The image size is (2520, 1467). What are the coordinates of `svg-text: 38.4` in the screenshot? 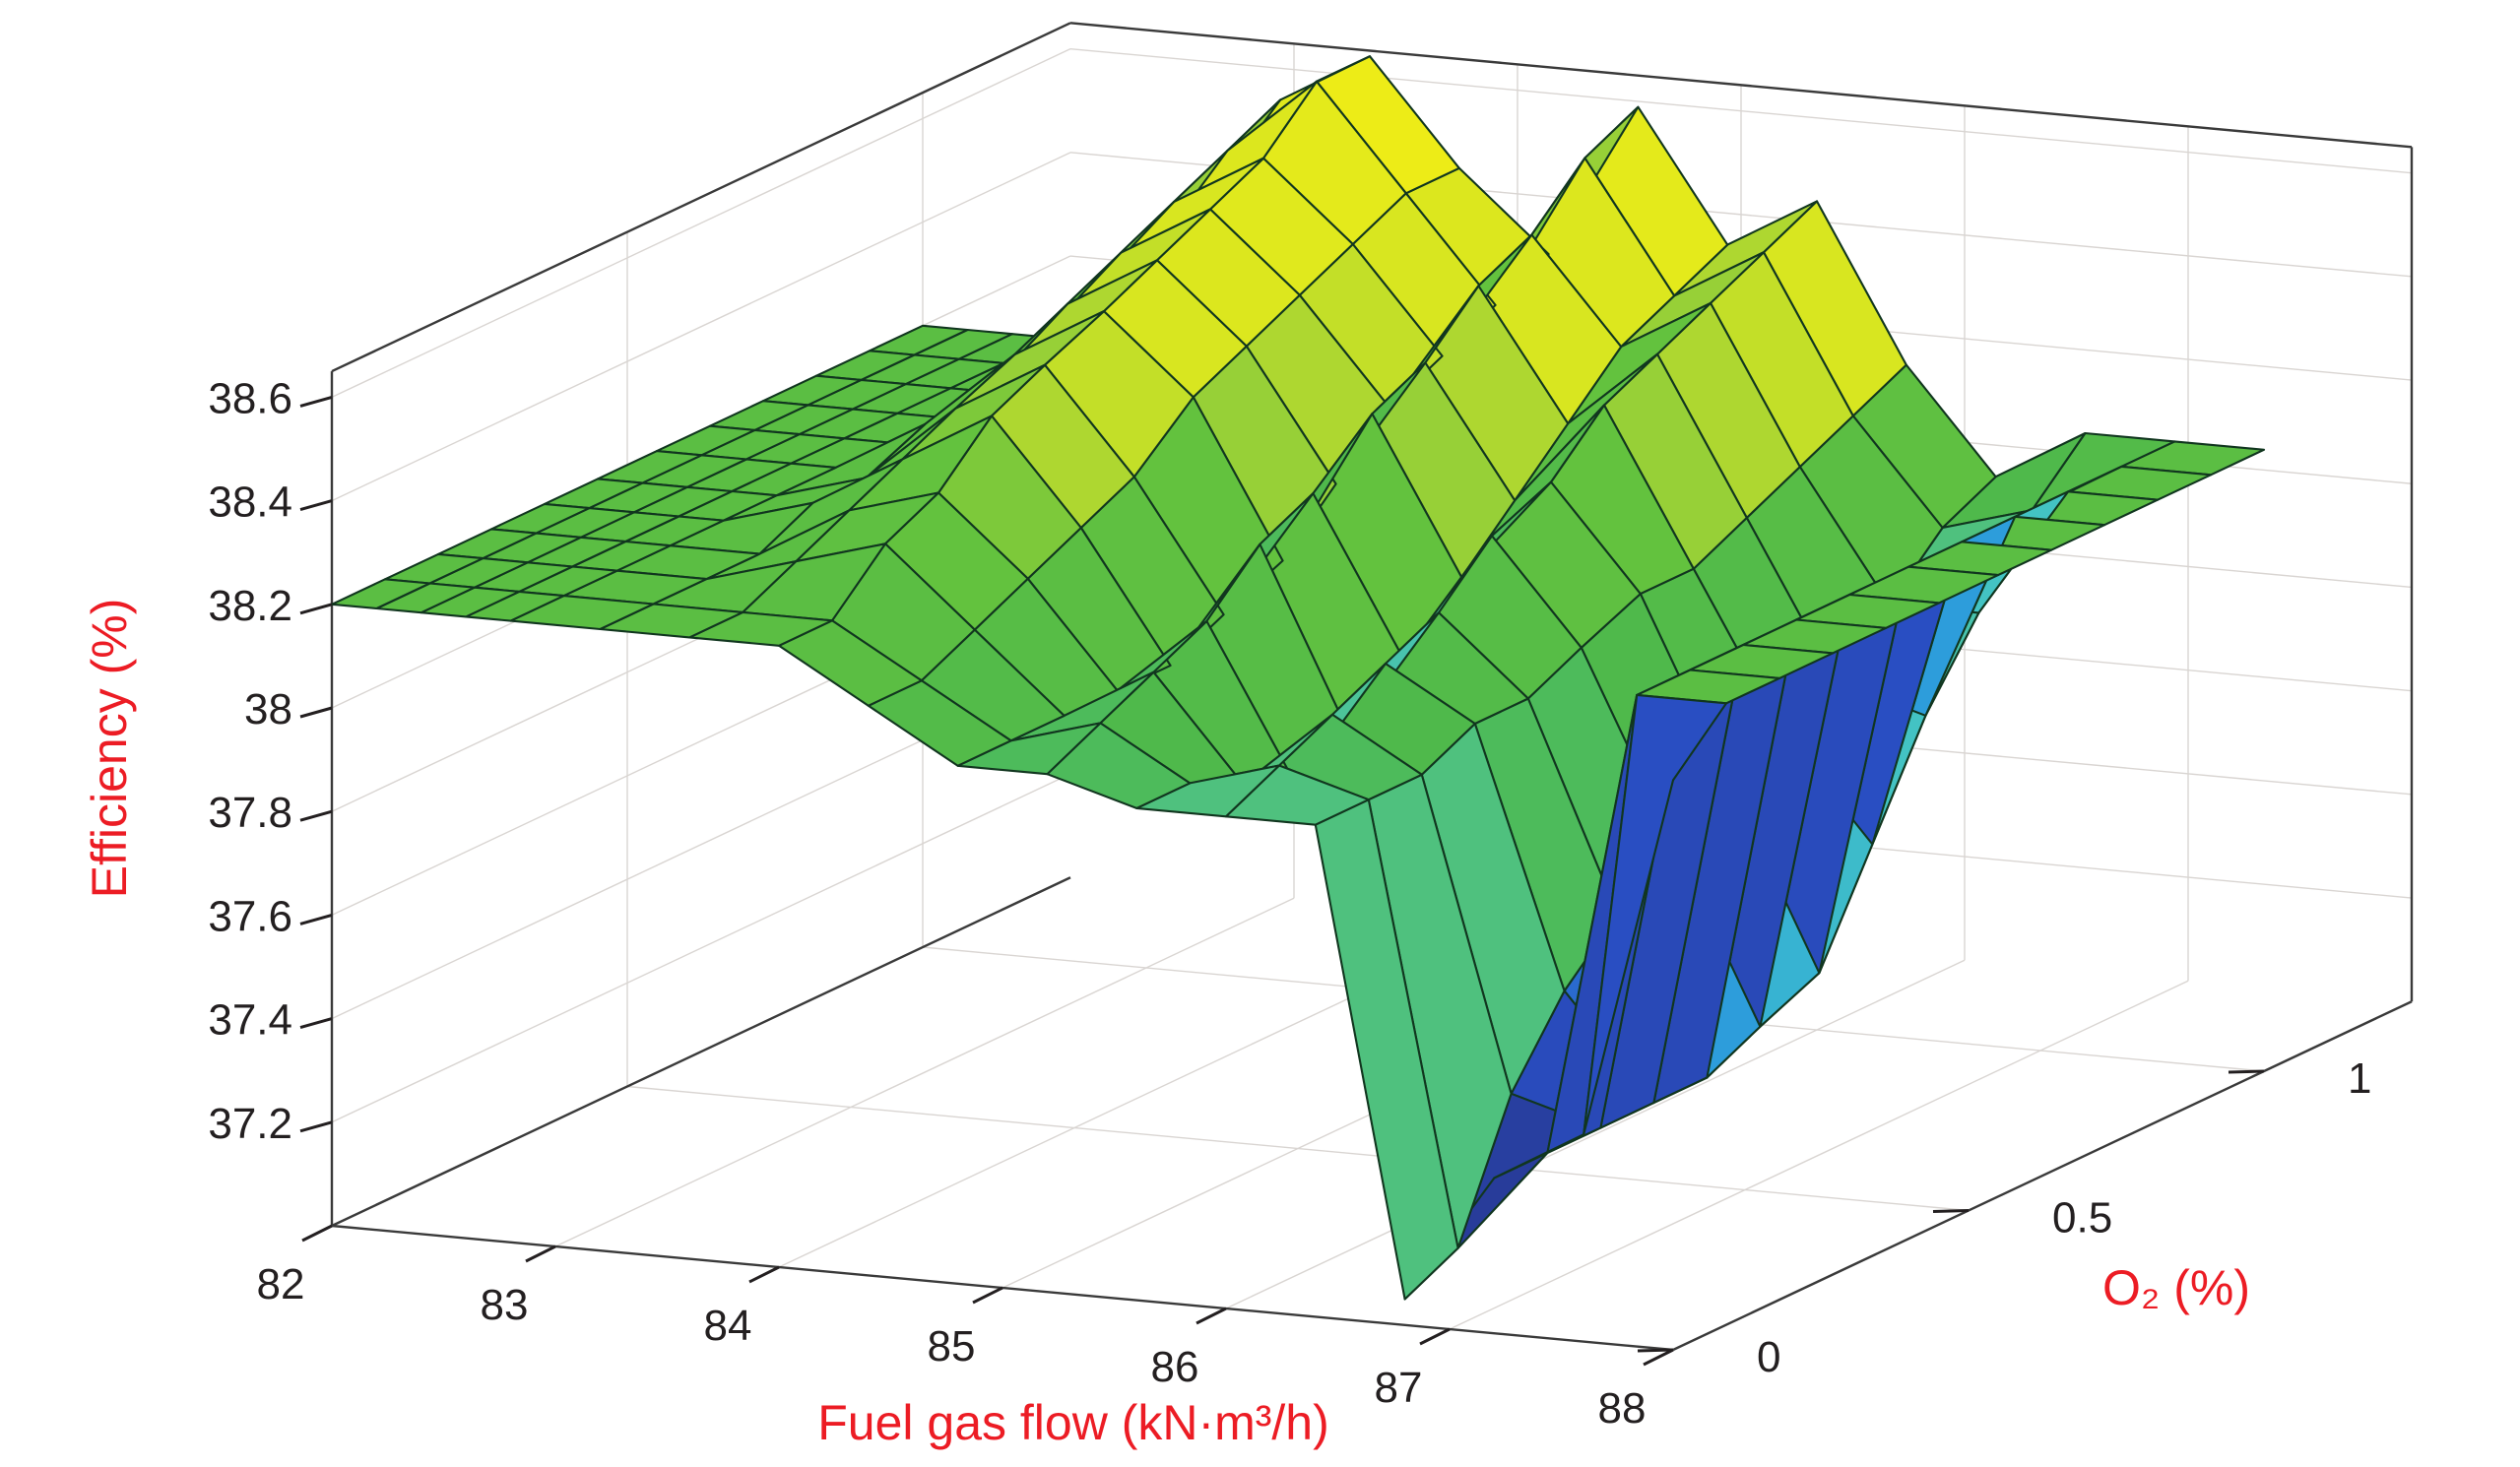 It's located at (250, 502).